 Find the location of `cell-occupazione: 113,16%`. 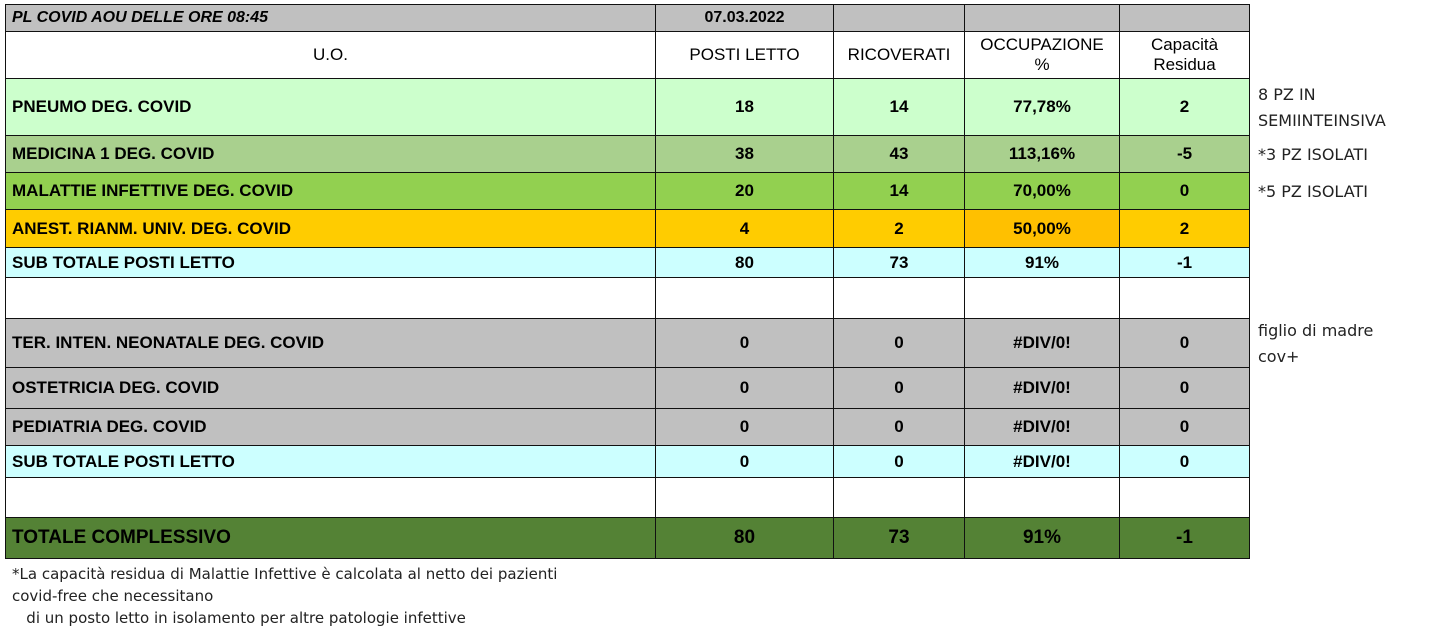

cell-occupazione: 113,16% is located at coordinates (1042, 154).